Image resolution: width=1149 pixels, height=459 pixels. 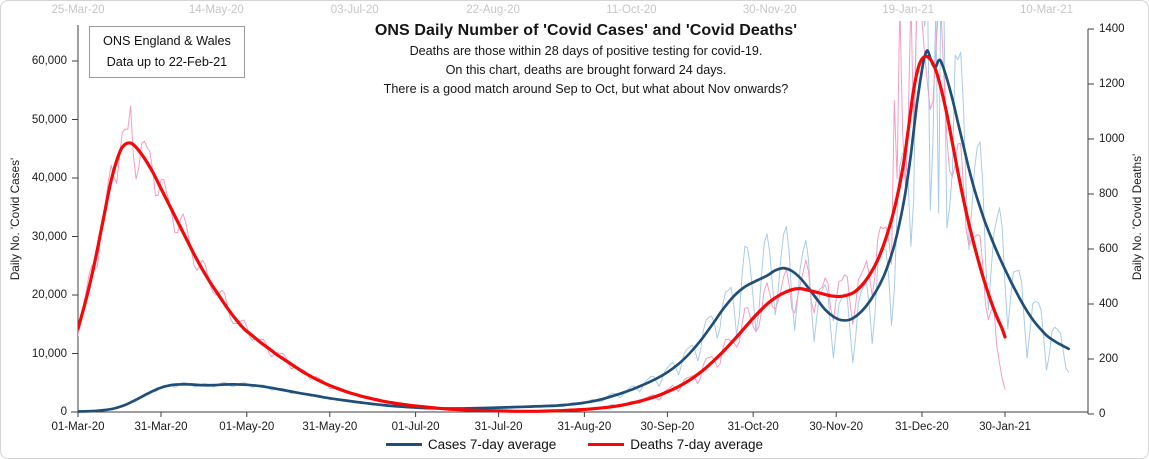 What do you see at coordinates (697, 444) in the screenshot?
I see `legend-label-deaths: Deaths 7-day average` at bounding box center [697, 444].